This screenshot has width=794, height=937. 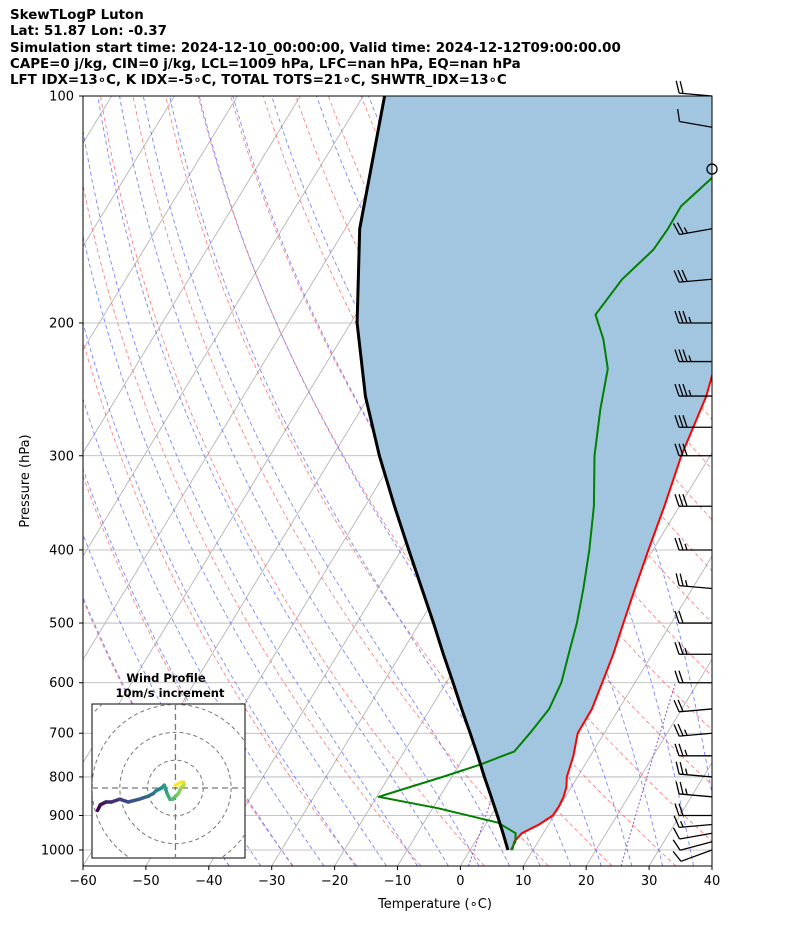 What do you see at coordinates (61, 456) in the screenshot?
I see `y-tick-label: 300` at bounding box center [61, 456].